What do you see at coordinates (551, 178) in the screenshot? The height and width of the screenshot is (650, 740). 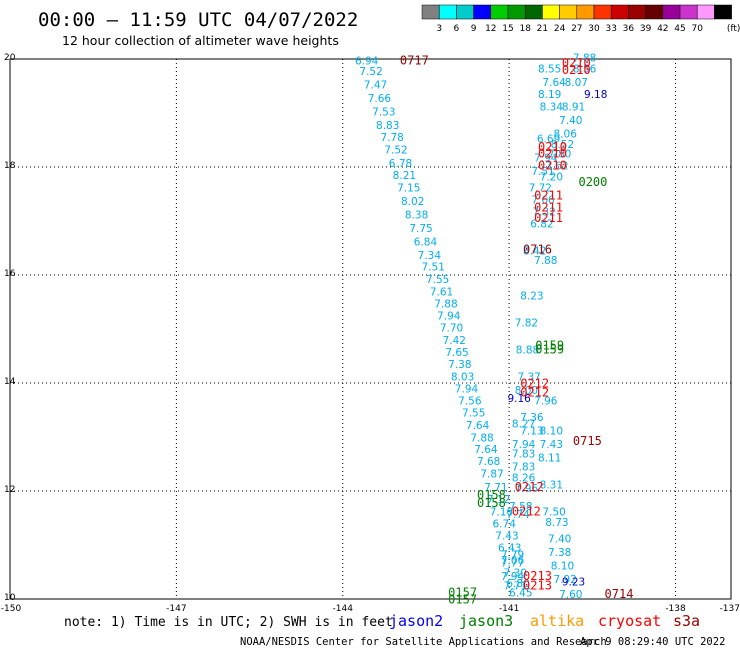 I see `wave-height-value: 7.20` at bounding box center [551, 178].